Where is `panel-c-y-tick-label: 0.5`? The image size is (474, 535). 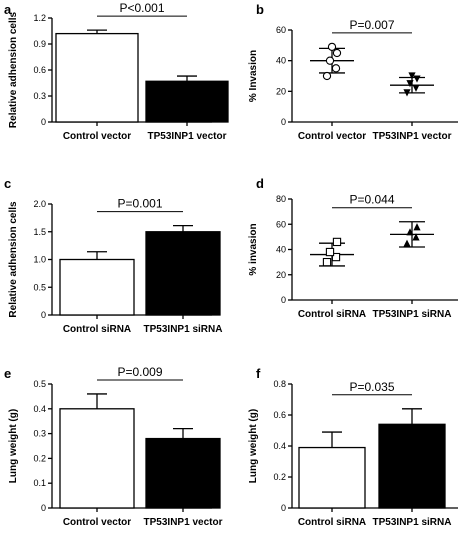
panel-c-y-tick-label: 0.5 is located at coordinates (39, 287).